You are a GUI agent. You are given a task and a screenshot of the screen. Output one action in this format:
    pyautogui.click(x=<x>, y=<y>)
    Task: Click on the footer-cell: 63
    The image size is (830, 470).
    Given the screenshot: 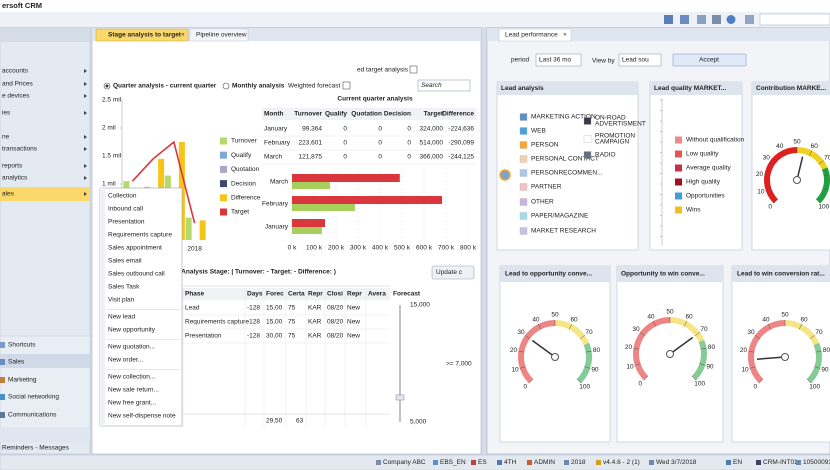 What is the action you would take?
    pyautogui.click(x=300, y=421)
    